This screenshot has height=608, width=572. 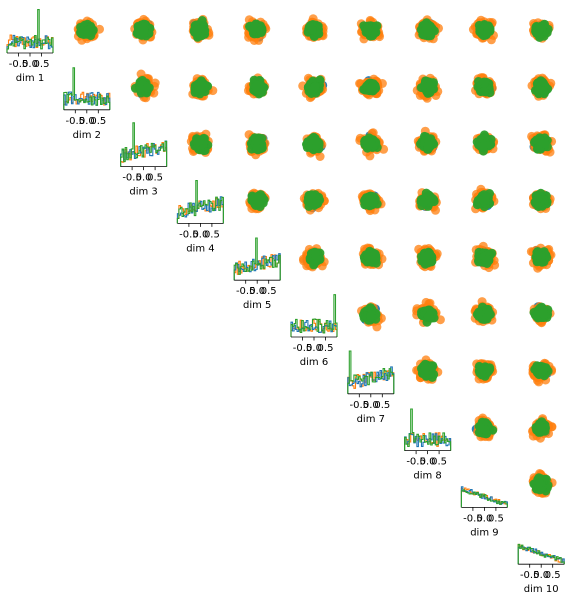 I want to click on diag-panel-2: -0.50.00.5 dim 2, so click(x=87, y=104).